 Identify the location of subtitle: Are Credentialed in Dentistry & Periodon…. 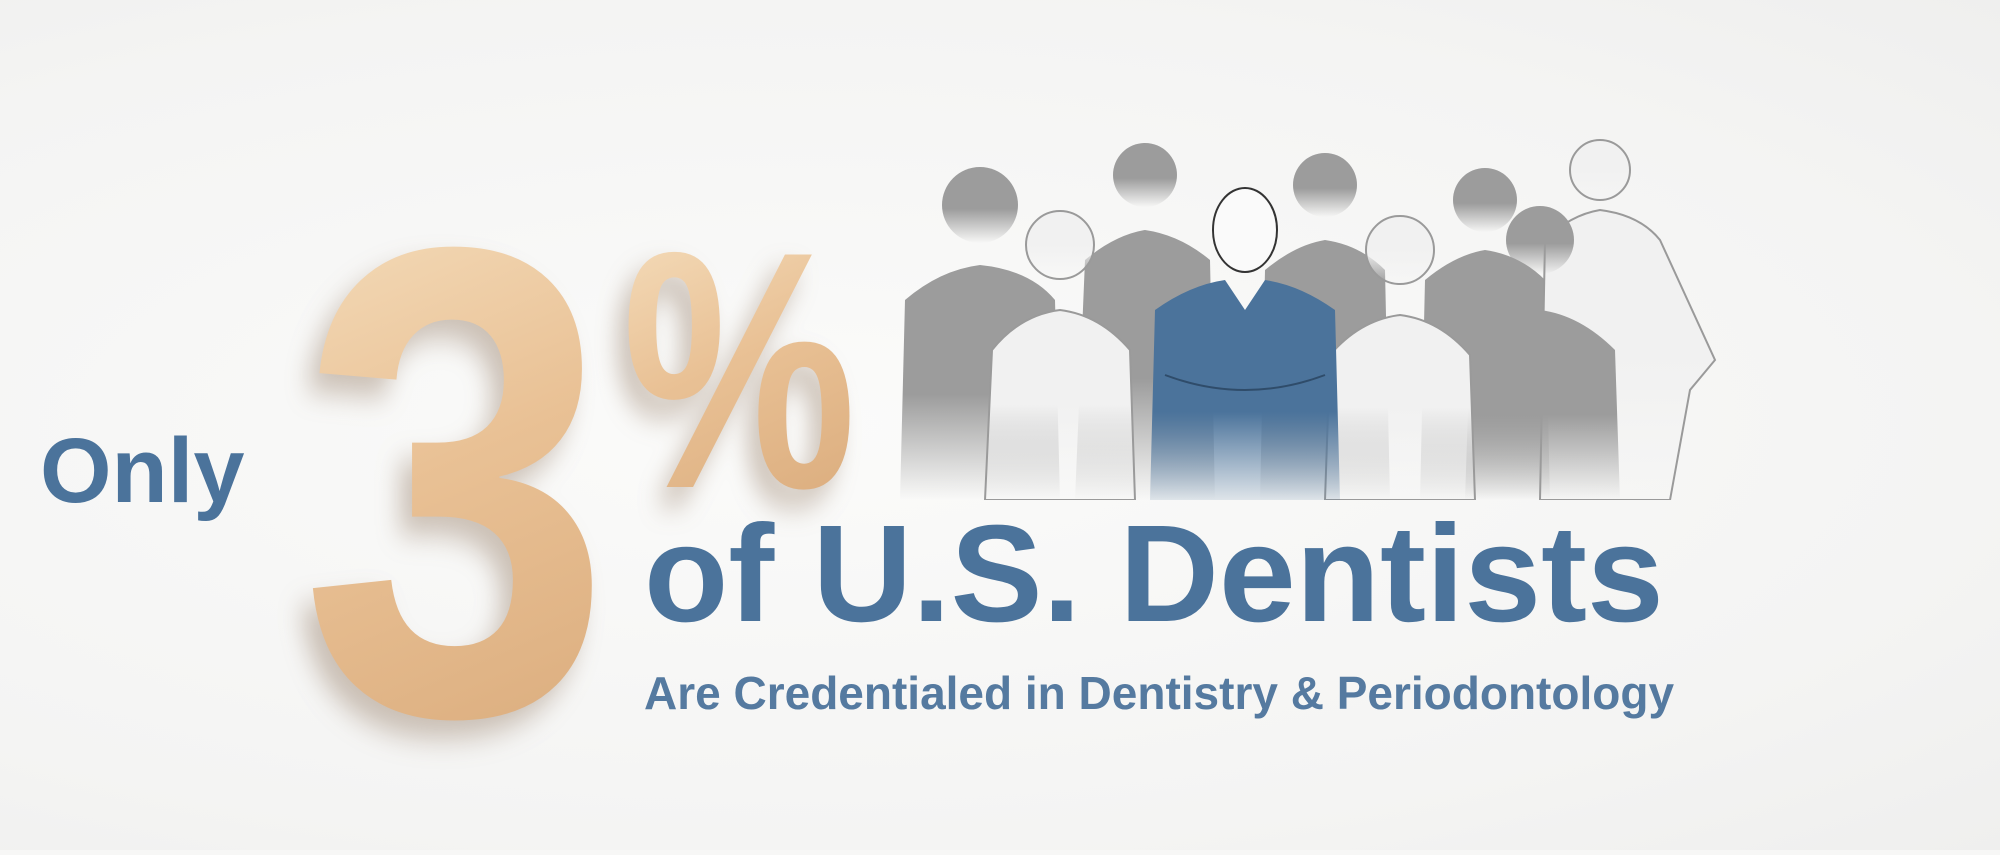
(1159, 693).